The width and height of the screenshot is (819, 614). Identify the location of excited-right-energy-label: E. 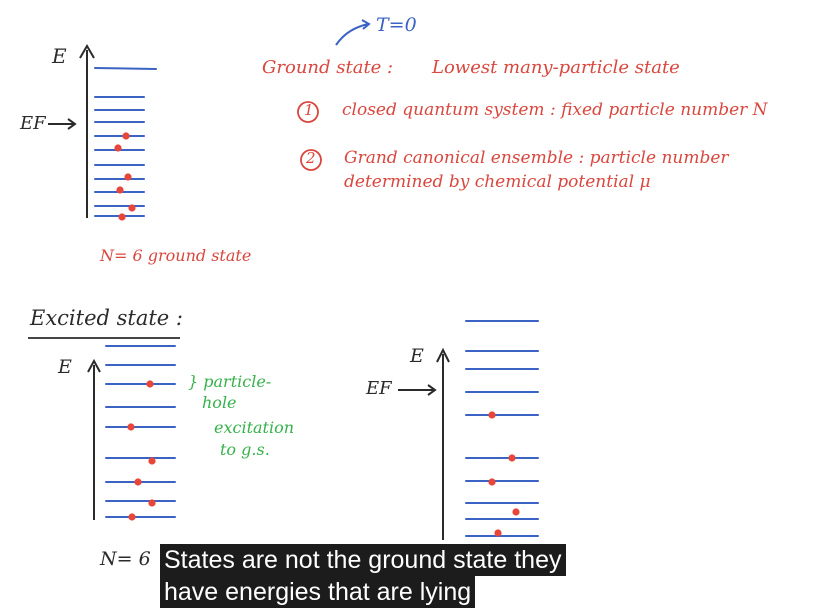
(417, 356).